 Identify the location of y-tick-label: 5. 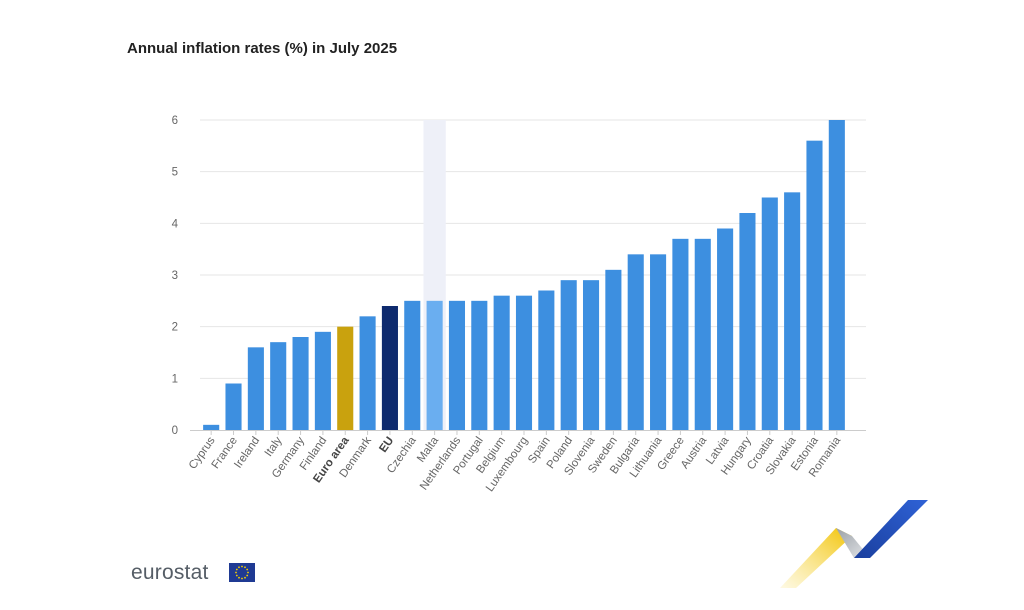
(175, 173).